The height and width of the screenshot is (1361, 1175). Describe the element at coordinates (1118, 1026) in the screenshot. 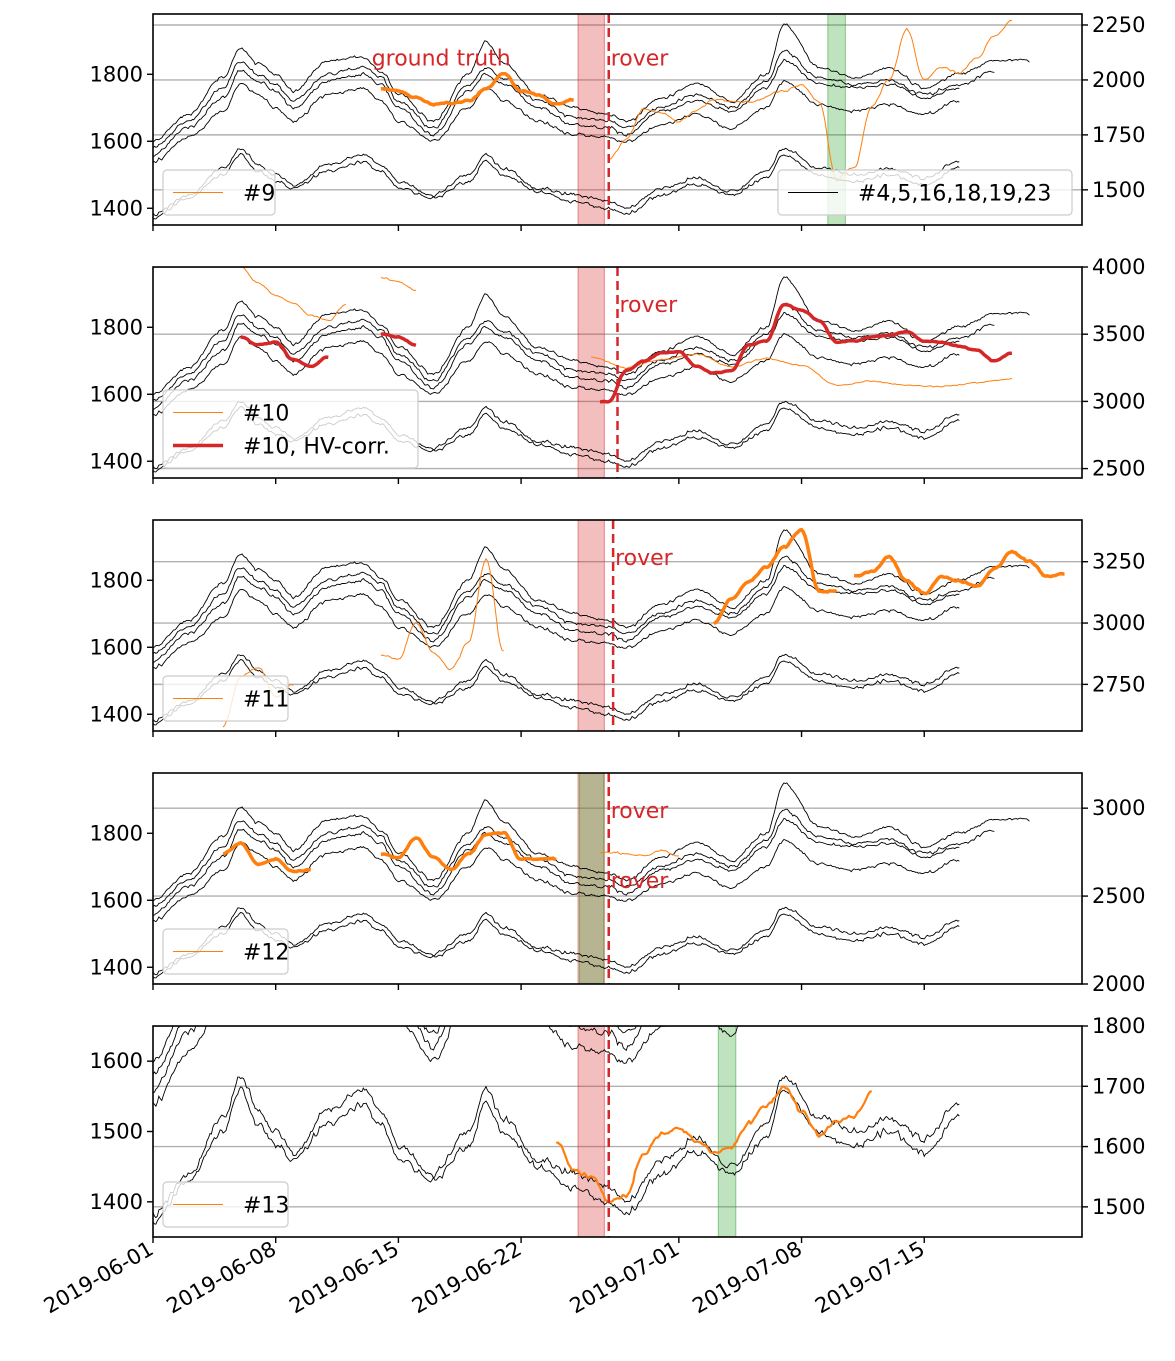

I see `right-tick-label: 1800` at that location.